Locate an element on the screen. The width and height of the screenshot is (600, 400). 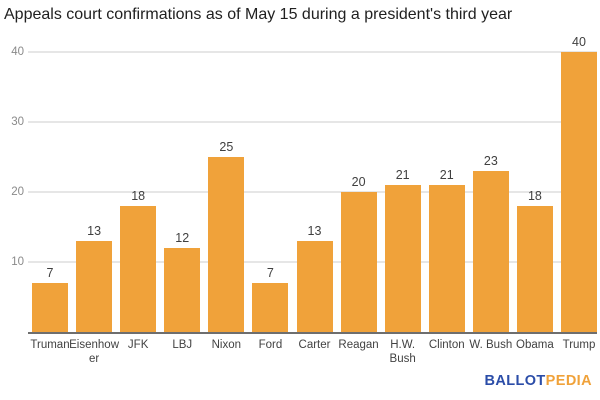
ballotpedia-logo: BALLOTPEDIA is located at coordinates (538, 381).